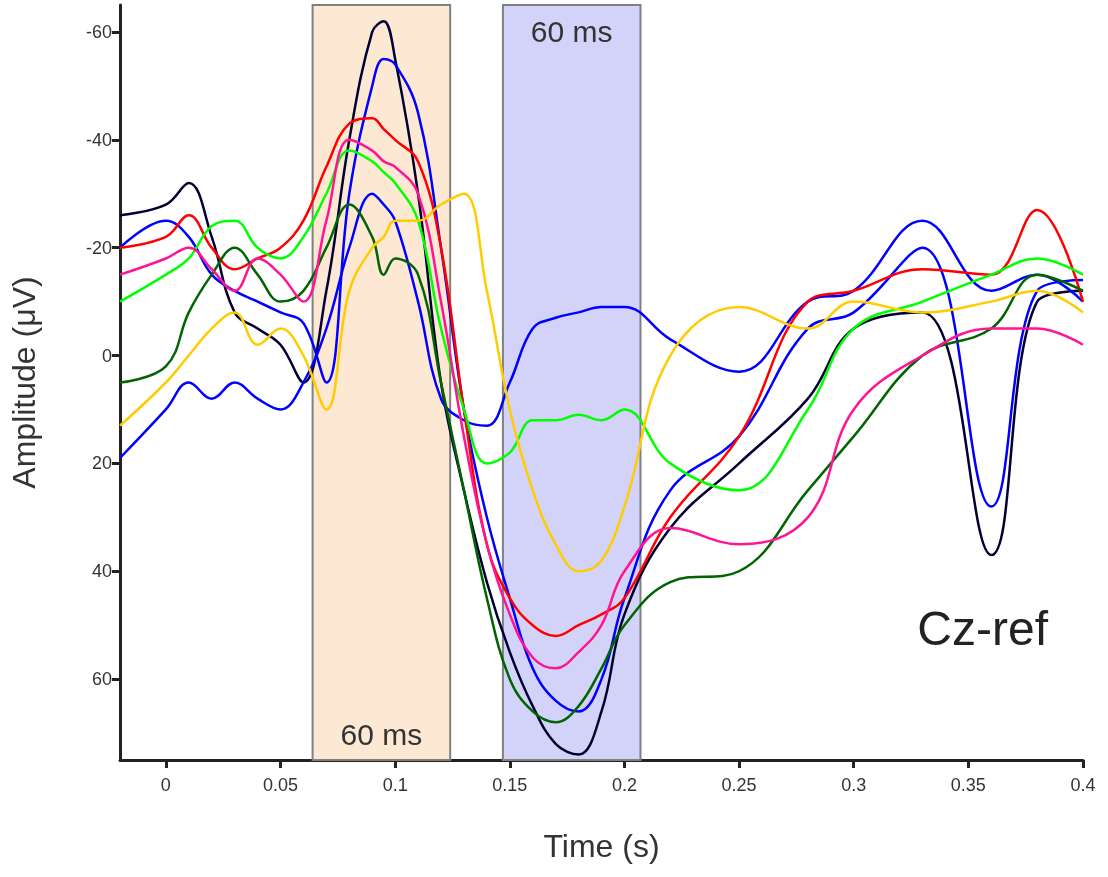  Describe the element at coordinates (854, 785) in the screenshot. I see `x-tick-label: 0.3` at that location.